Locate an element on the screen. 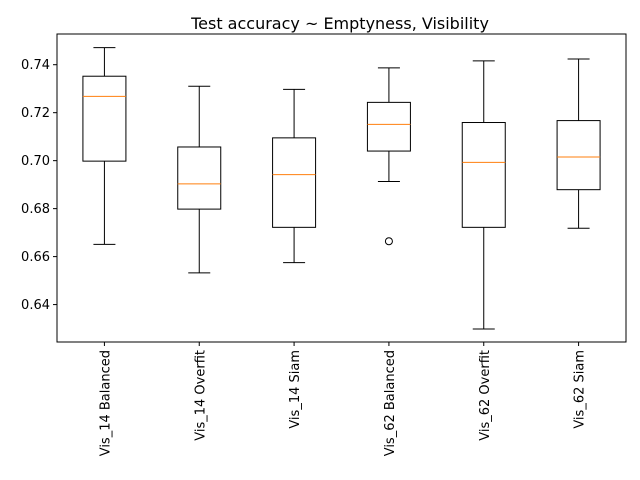  x-tick-label: Vis_62 Siam is located at coordinates (580, 389).